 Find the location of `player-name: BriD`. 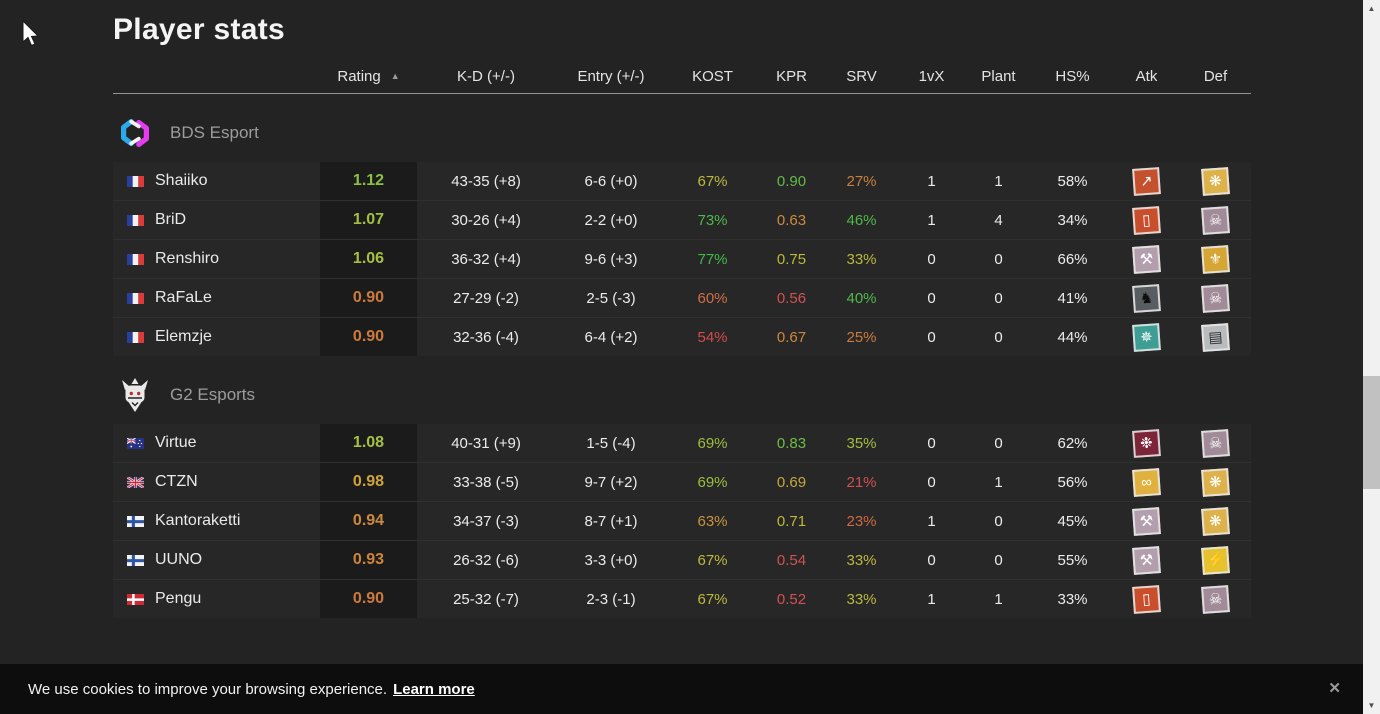

player-name: BriD is located at coordinates (171, 219).